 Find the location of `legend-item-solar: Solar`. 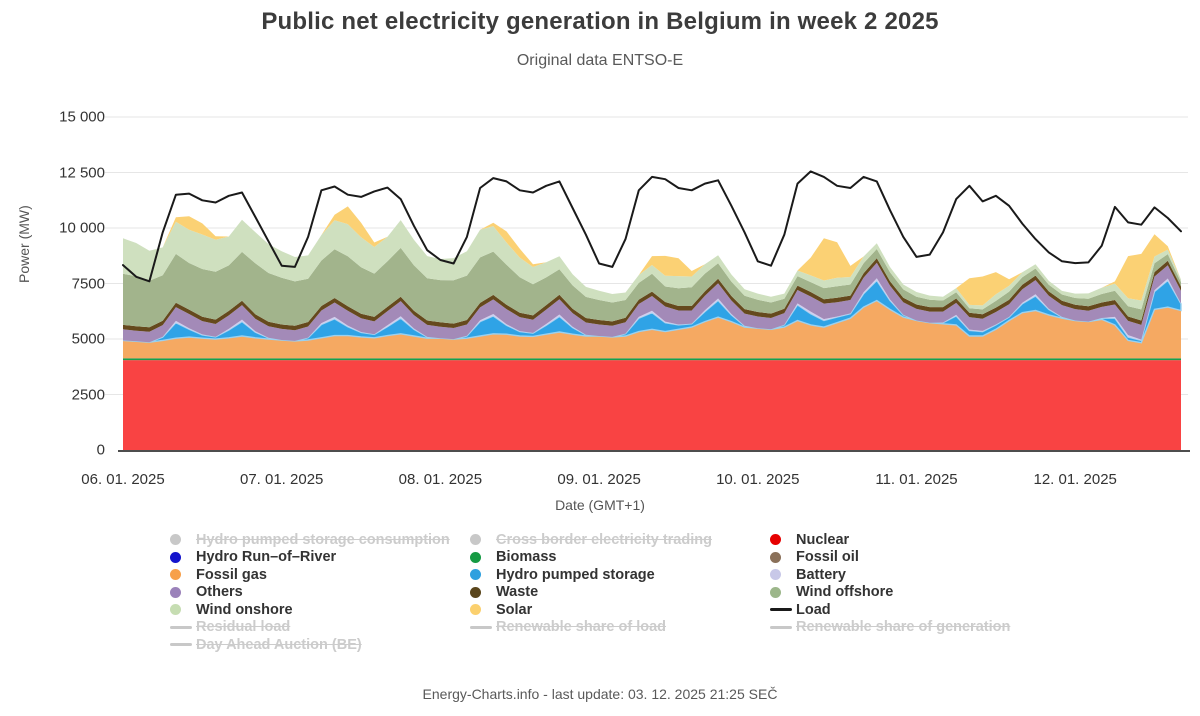

legend-item-solar: Solar is located at coordinates (591, 610).